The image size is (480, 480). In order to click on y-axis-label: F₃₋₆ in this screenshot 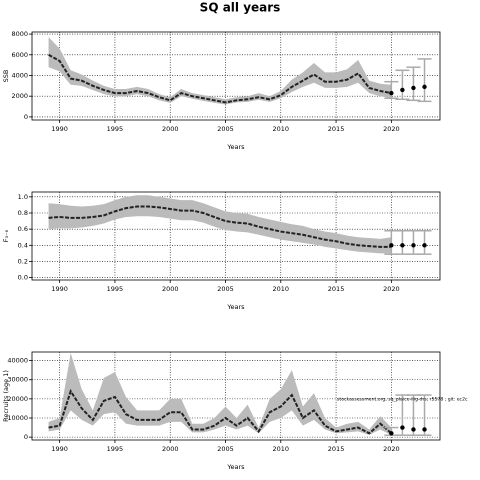, I will do `click(6, 235)`.